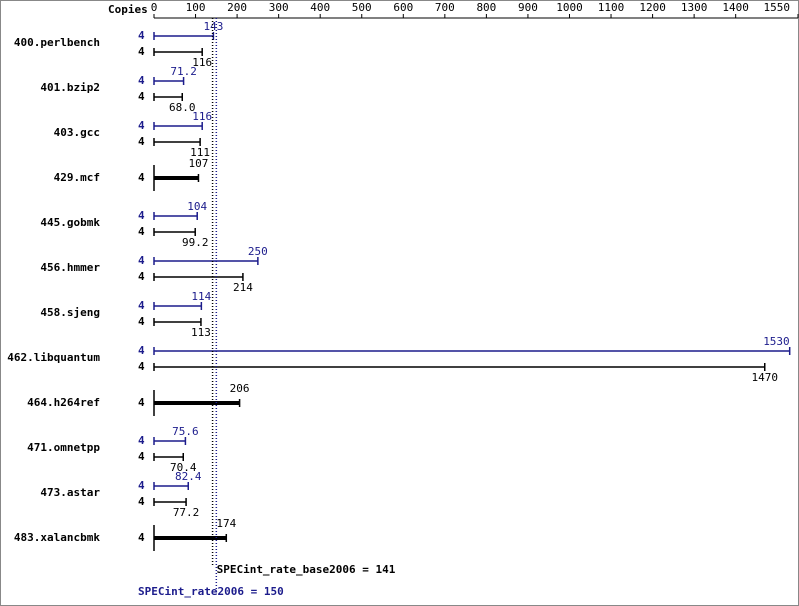 This screenshot has height=606, width=799. I want to click on value-label: 206, so click(240, 388).